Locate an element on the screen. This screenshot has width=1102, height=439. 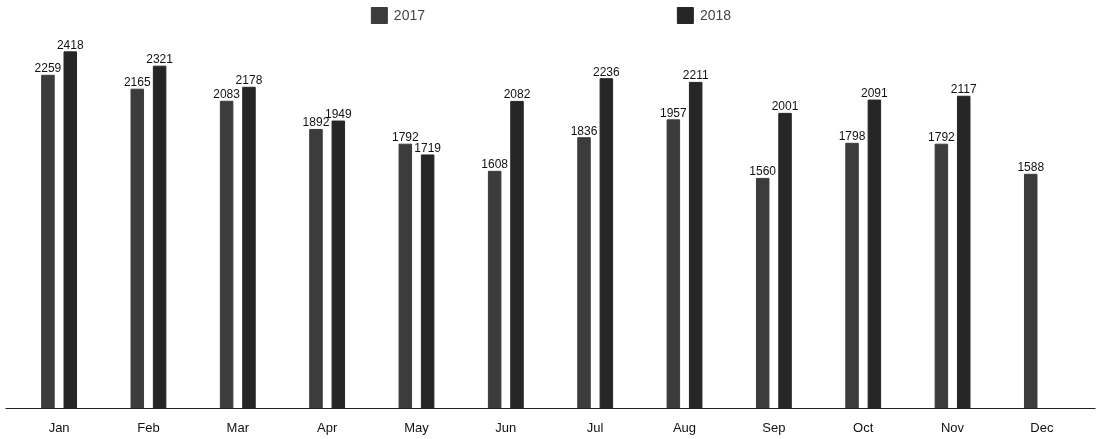
data-label: 2211 is located at coordinates (695, 75).